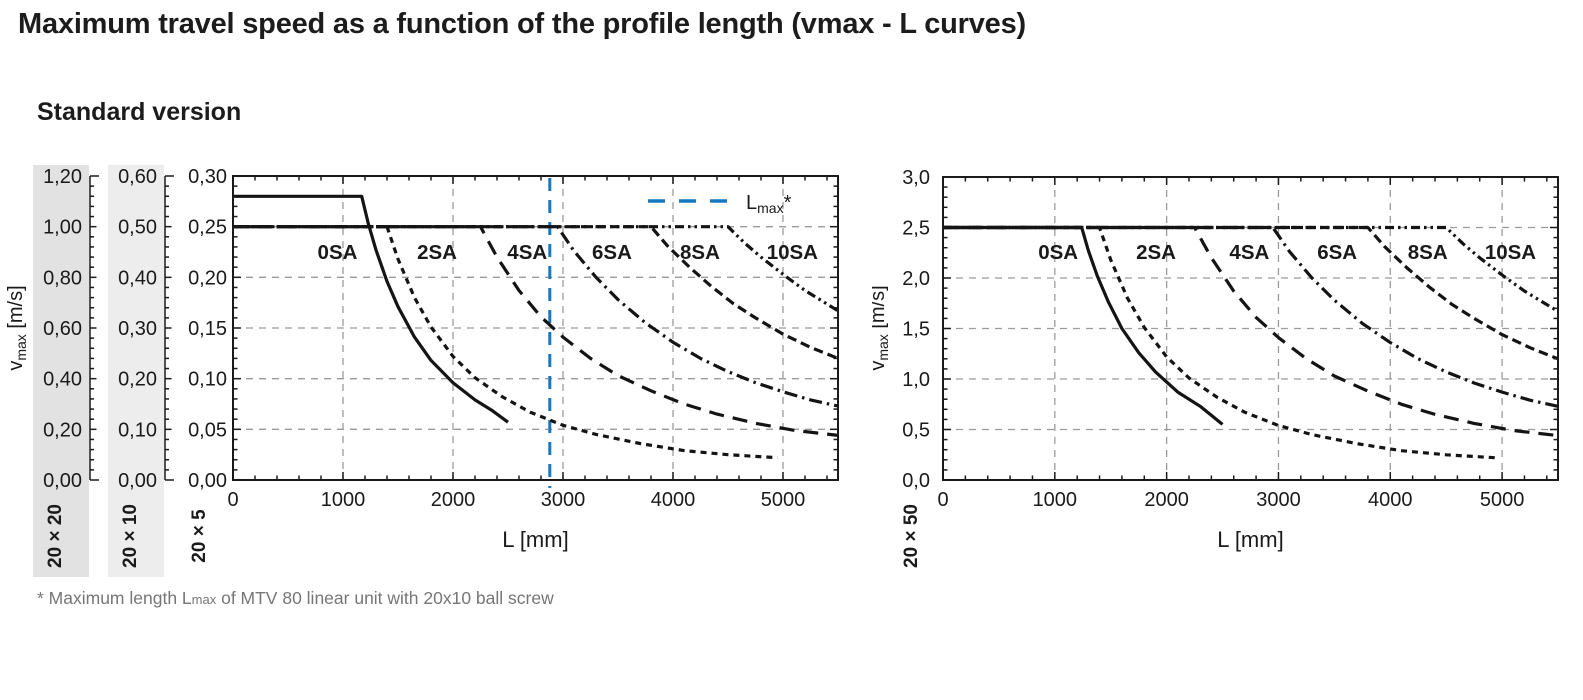  What do you see at coordinates (62, 228) in the screenshot?
I see `ytick-label-20 × 20: 1,00` at bounding box center [62, 228].